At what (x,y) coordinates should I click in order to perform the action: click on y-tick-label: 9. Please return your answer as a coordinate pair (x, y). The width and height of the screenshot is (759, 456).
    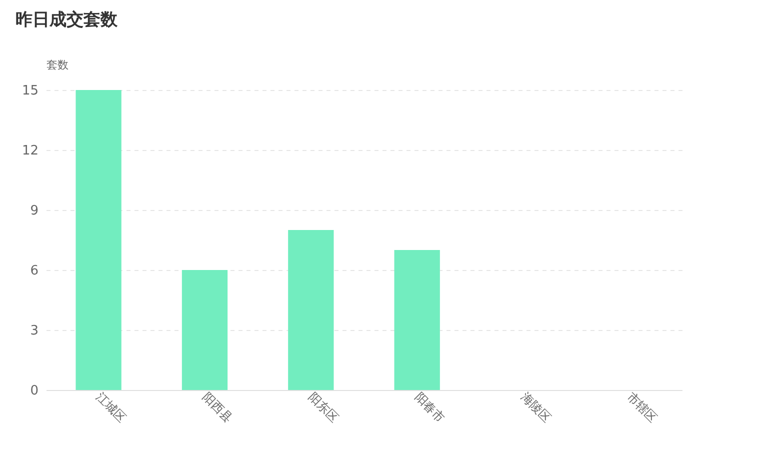
    Looking at the image, I should click on (34, 211).